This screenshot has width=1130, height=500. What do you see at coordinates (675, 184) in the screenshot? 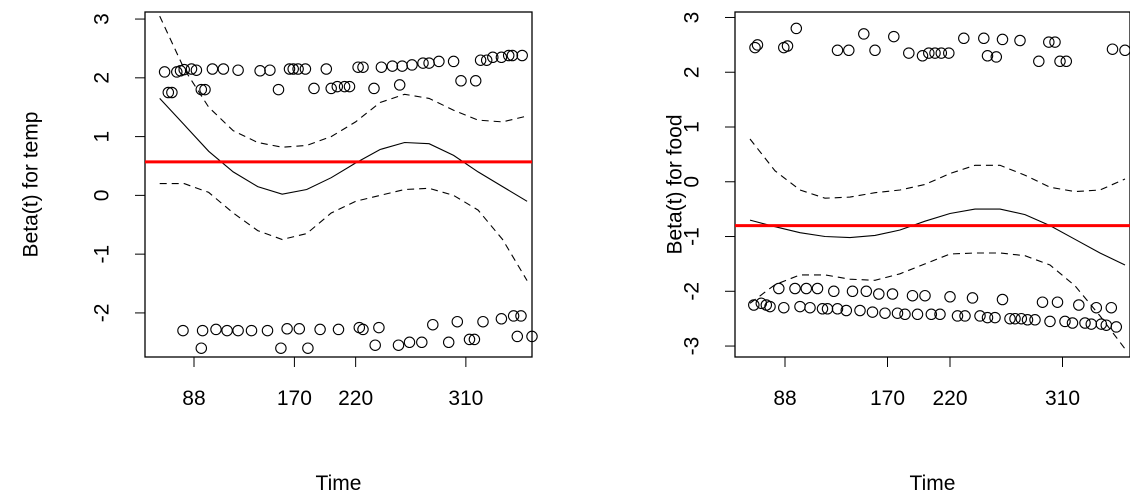
I see `y-axis-title: Beta(t) for food` at bounding box center [675, 184].